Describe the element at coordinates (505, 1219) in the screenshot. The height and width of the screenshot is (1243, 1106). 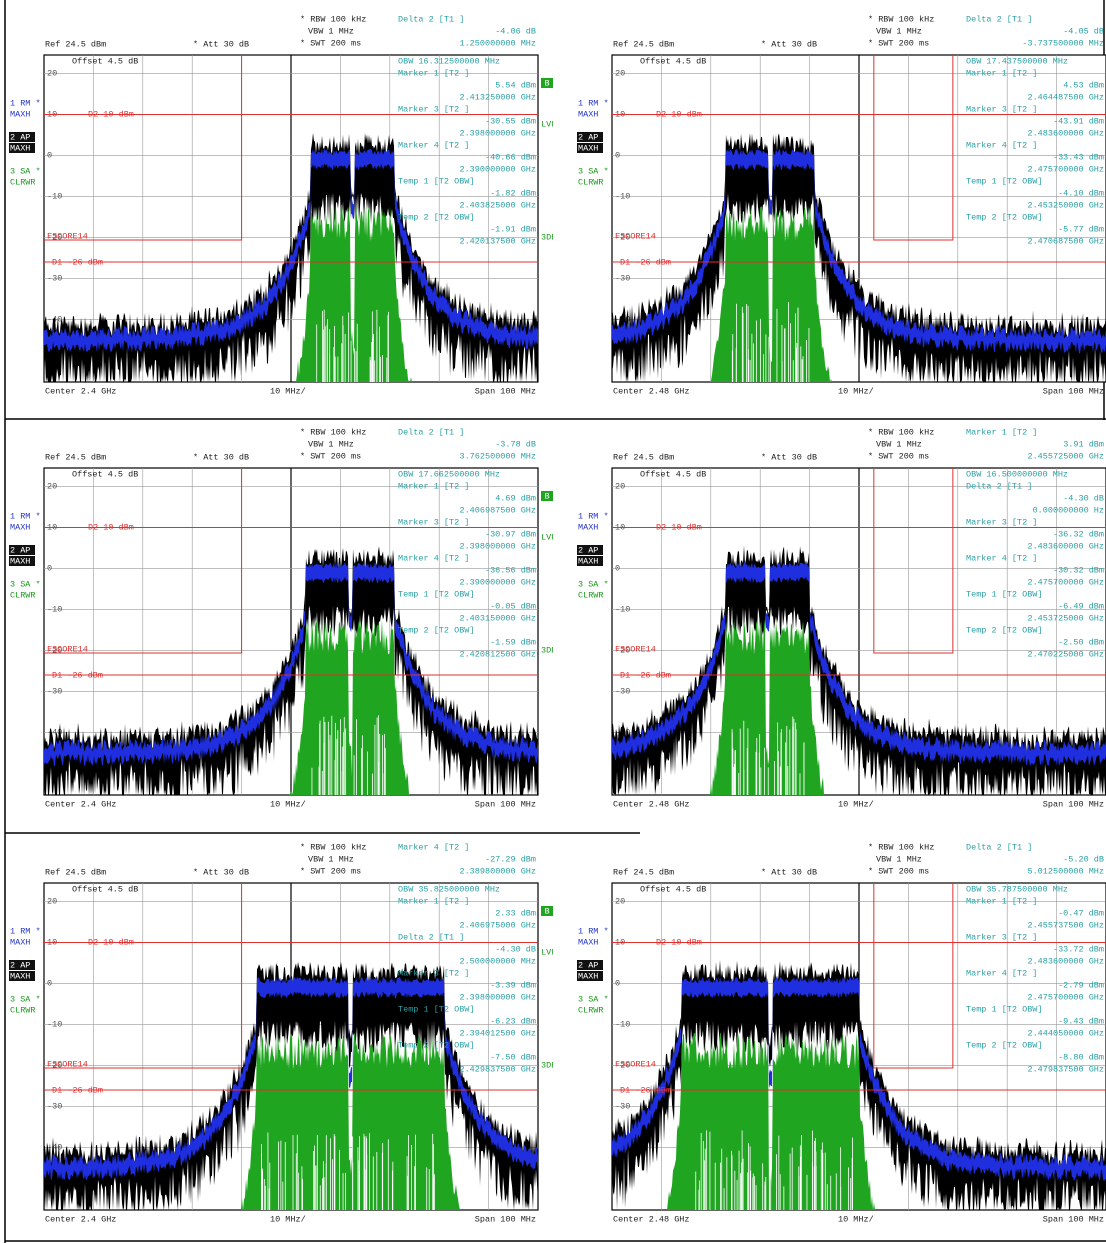
I see `span: Span 100 MHz` at that location.